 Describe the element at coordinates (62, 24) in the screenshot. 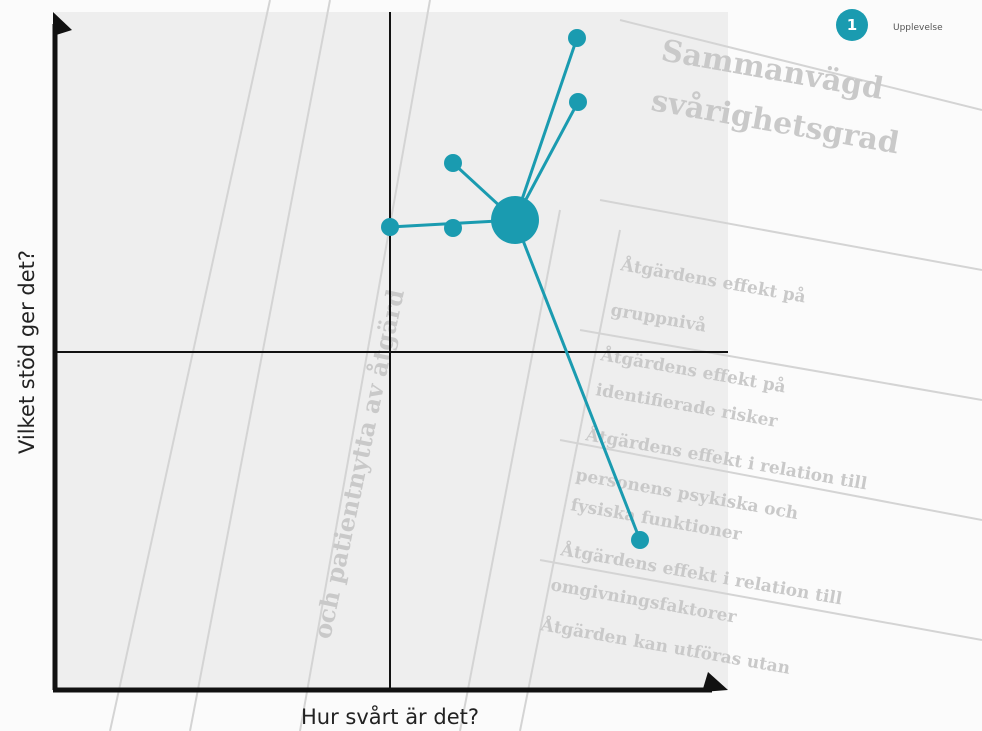

I see `y-arrow` at that location.